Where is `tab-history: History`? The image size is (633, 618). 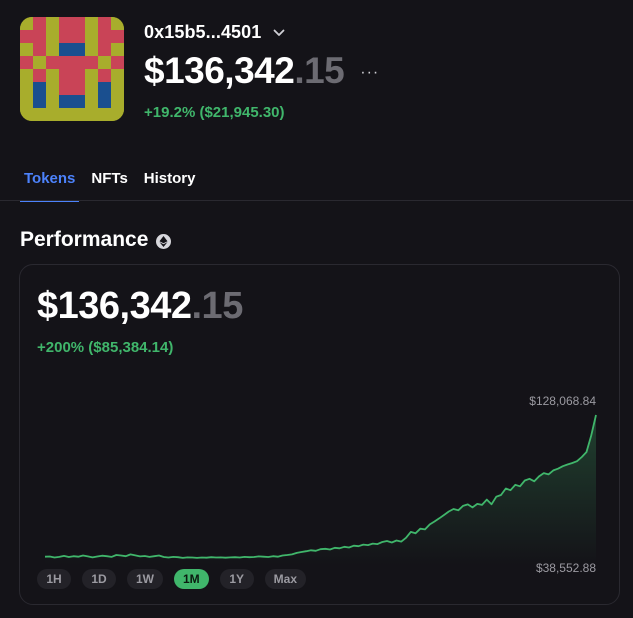 tab-history: History is located at coordinates (169, 178).